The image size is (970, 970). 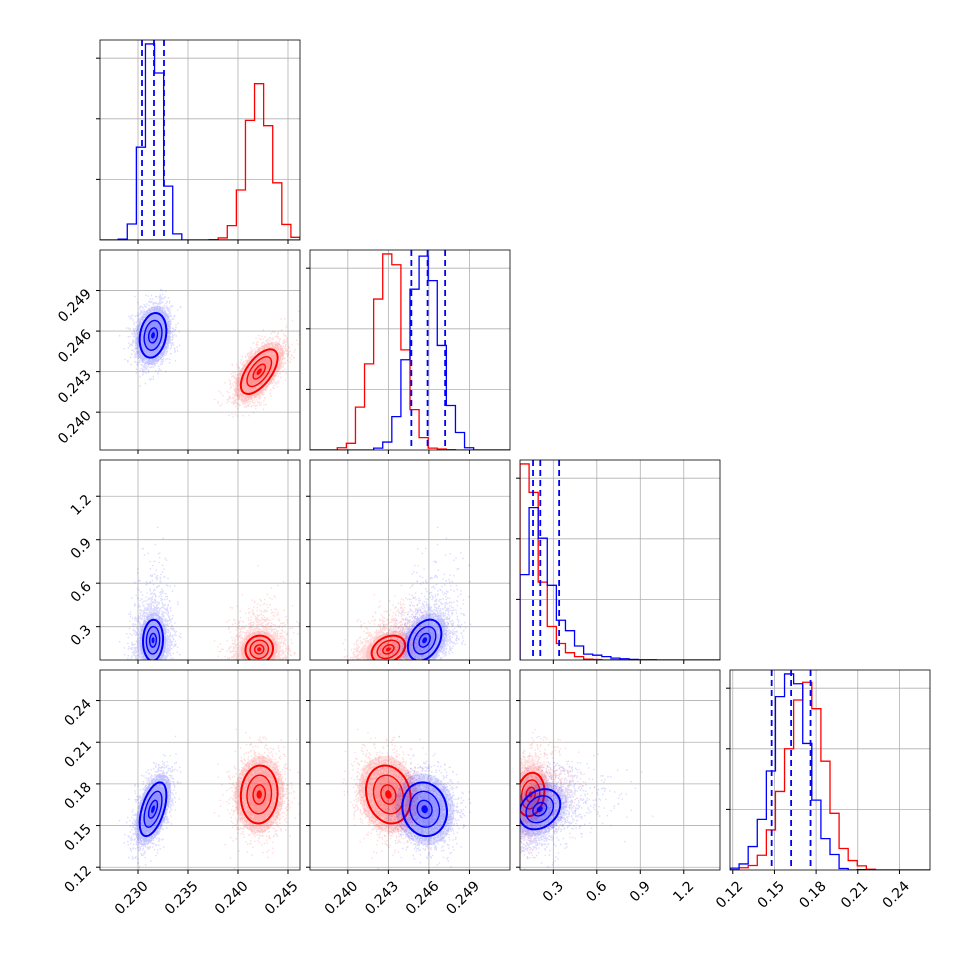 What do you see at coordinates (75, 347) in the screenshot?
I see `y-tick-label: 0.246` at bounding box center [75, 347].